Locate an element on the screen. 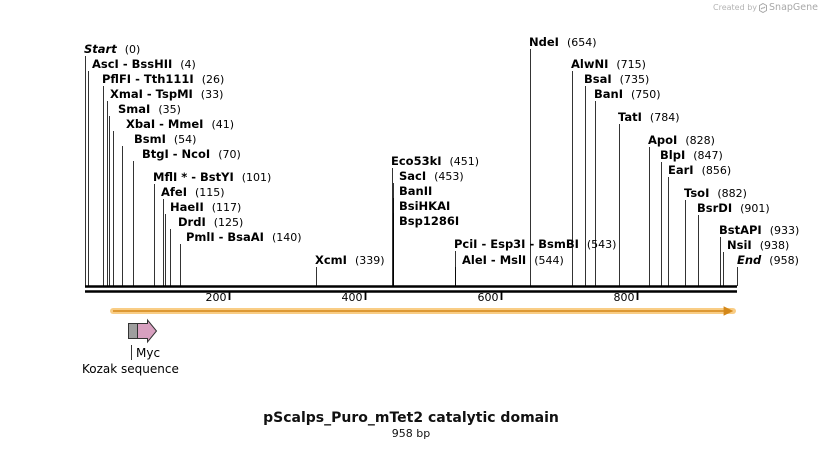 This screenshot has width=822, height=450. snapgene-watermark: Created by SnapGene is located at coordinates (765, 7).